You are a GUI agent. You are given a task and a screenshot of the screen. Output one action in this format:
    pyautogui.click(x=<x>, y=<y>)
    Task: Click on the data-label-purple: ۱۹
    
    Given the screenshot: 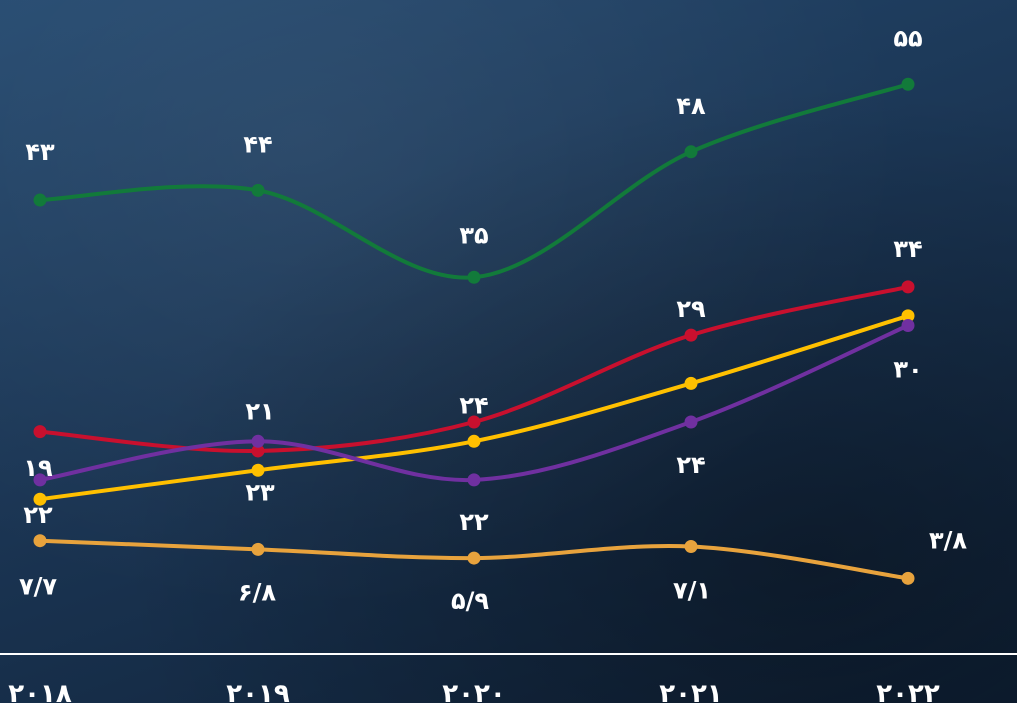 What is the action you would take?
    pyautogui.click(x=38, y=468)
    